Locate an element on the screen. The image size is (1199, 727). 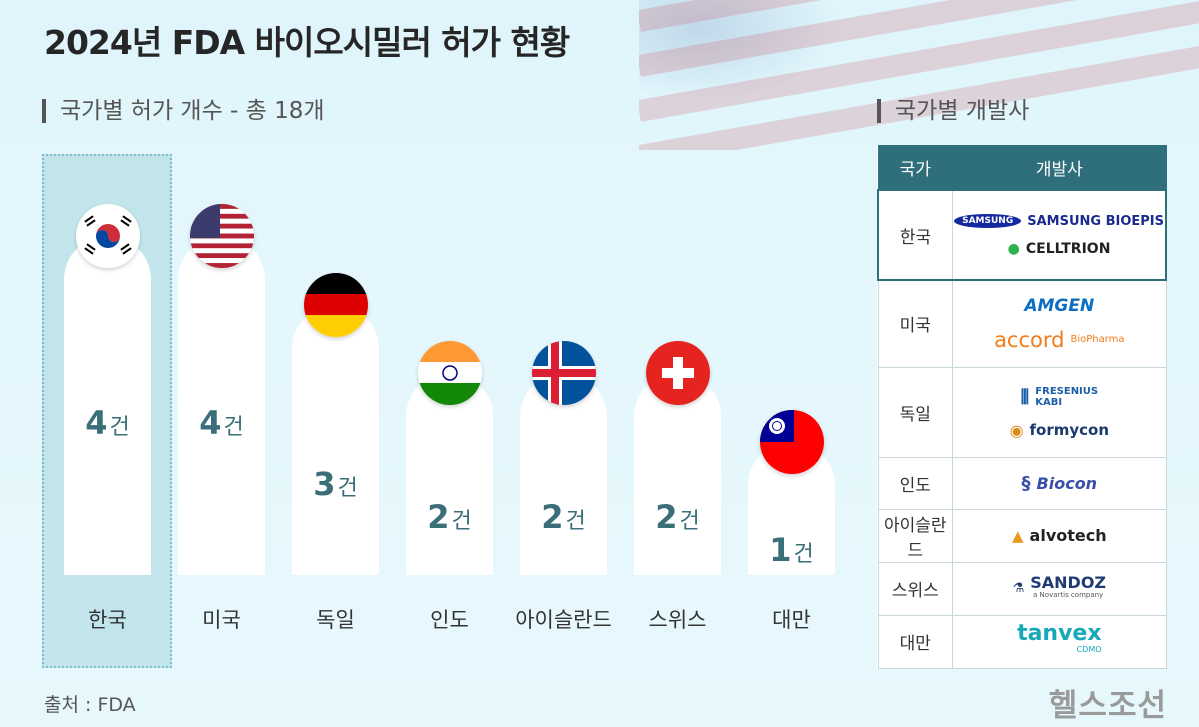
developer-logo: ◉ formycon is located at coordinates (1059, 430).